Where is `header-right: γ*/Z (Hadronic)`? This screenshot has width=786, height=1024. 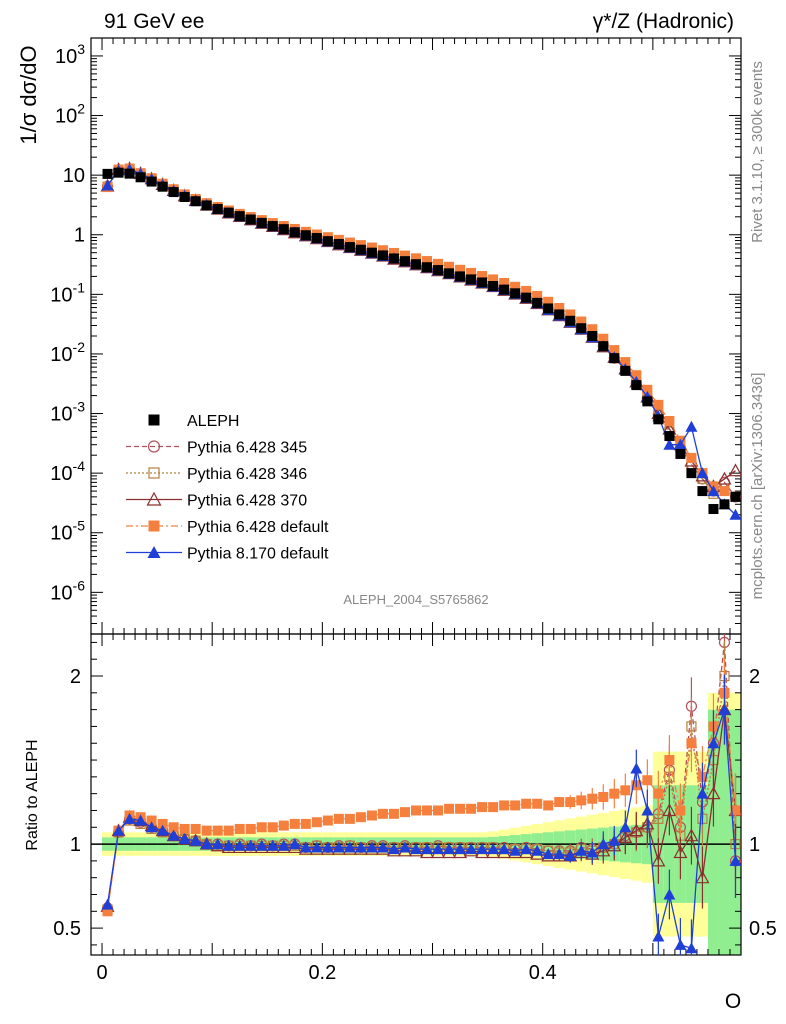
header-right: γ*/Z (Hadronic) is located at coordinates (663, 21).